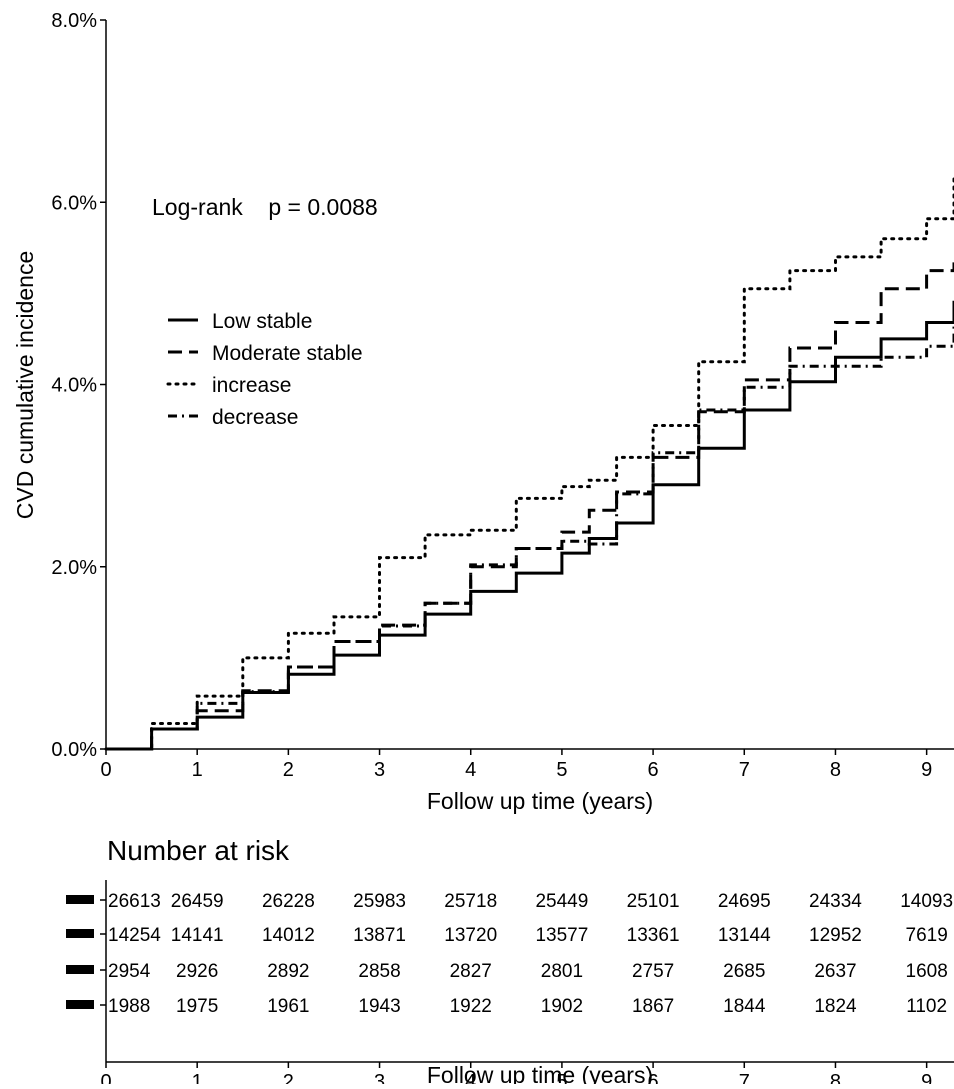 This screenshot has width=954, height=1089. I want to click on x-tick-label: 7, so click(744, 770).